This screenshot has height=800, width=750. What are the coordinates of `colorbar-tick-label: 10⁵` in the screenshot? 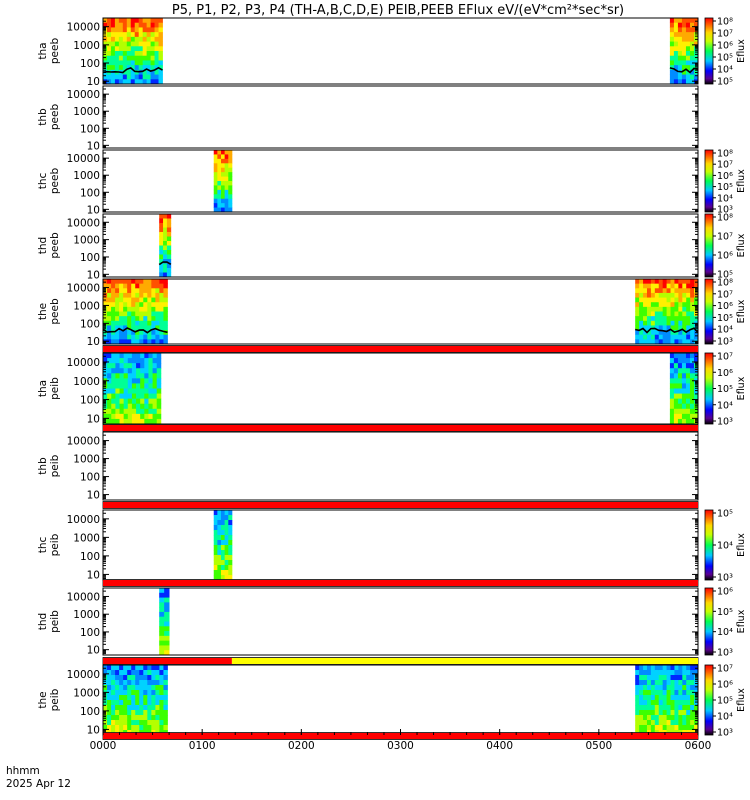 It's located at (725, 514).